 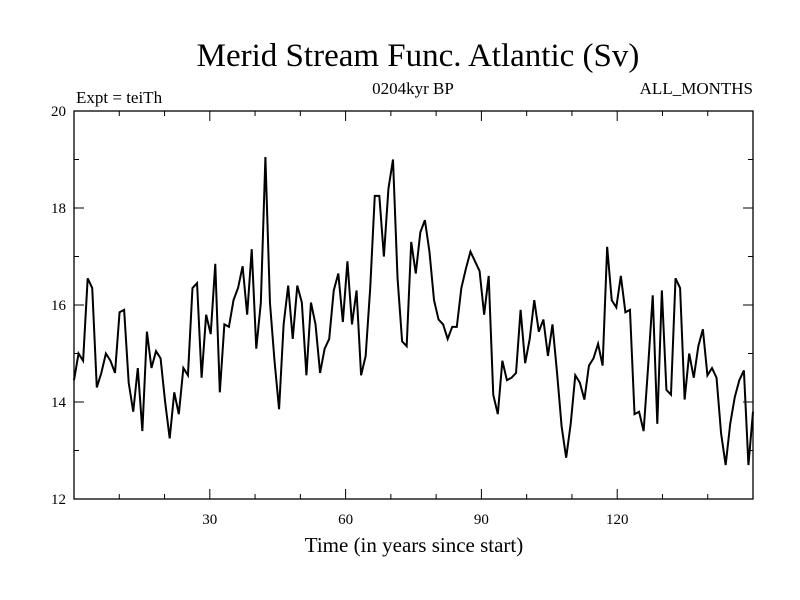 I want to click on period-label: 0204kyr BP, so click(x=413, y=88).